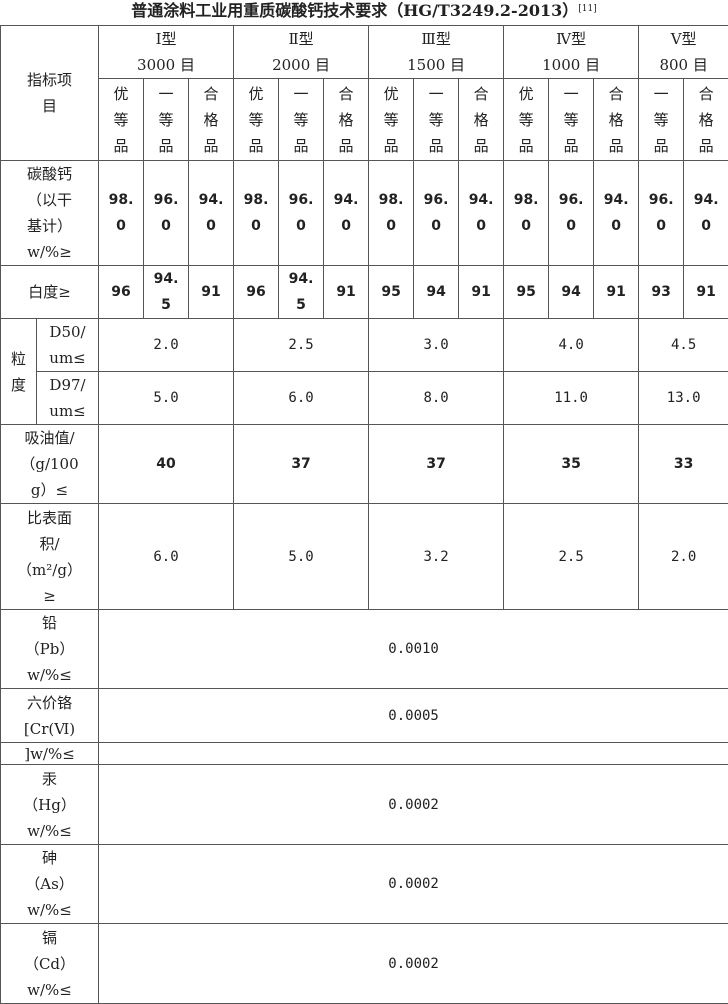 The width and height of the screenshot is (728, 1004). What do you see at coordinates (436, 557) in the screenshot?
I see `value-cell: 3.2` at bounding box center [436, 557].